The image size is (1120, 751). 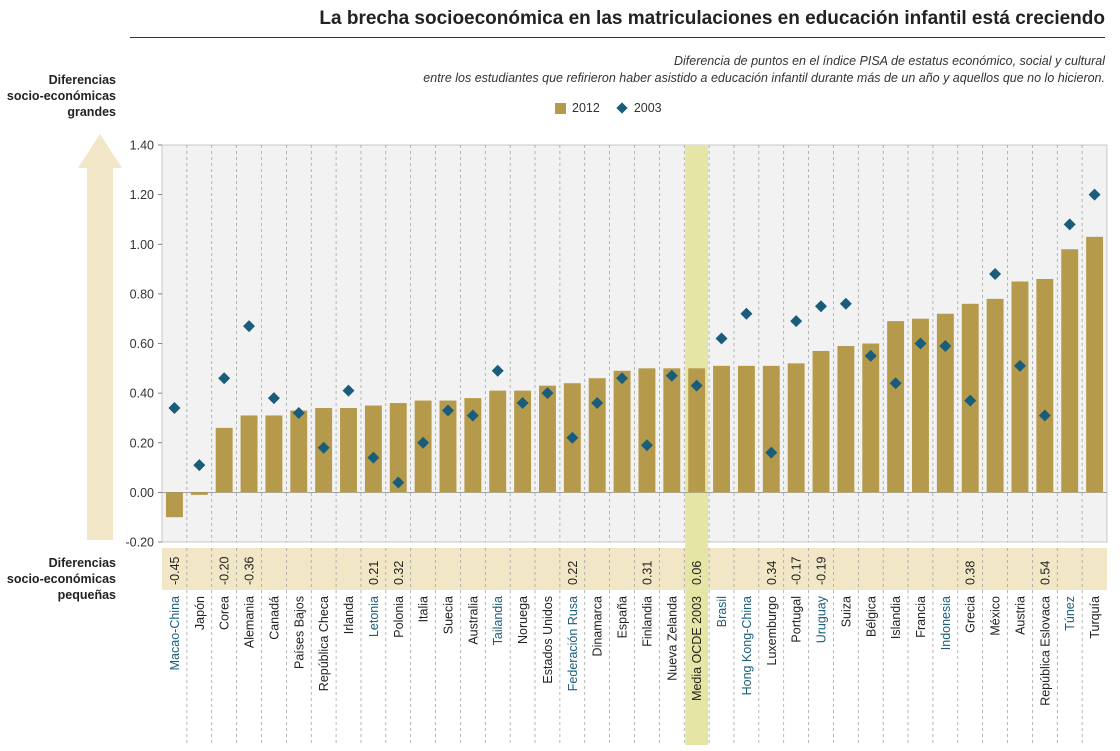 I want to click on category-label: Noruega, so click(x=523, y=620).